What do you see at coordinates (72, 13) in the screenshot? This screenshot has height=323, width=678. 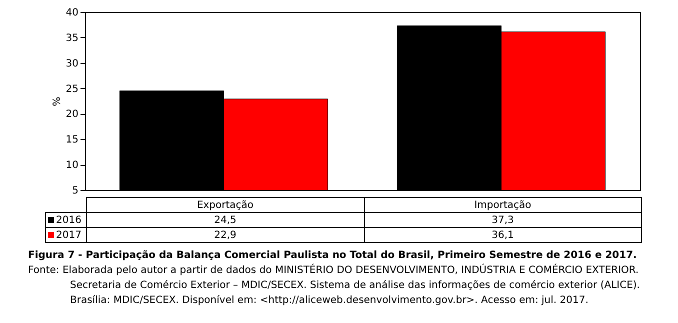 I see `y-tick-label: 40` at bounding box center [72, 13].